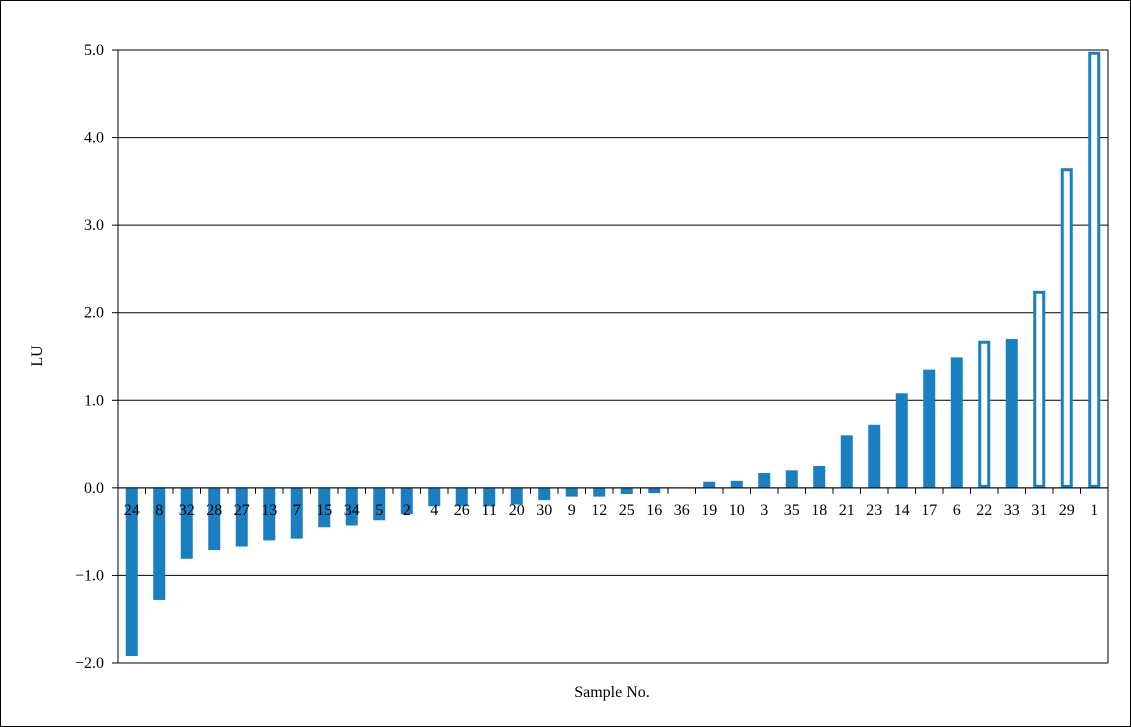 Image resolution: width=1131 pixels, height=727 pixels. What do you see at coordinates (242, 510) in the screenshot?
I see `x-tick-label: 27` at bounding box center [242, 510].